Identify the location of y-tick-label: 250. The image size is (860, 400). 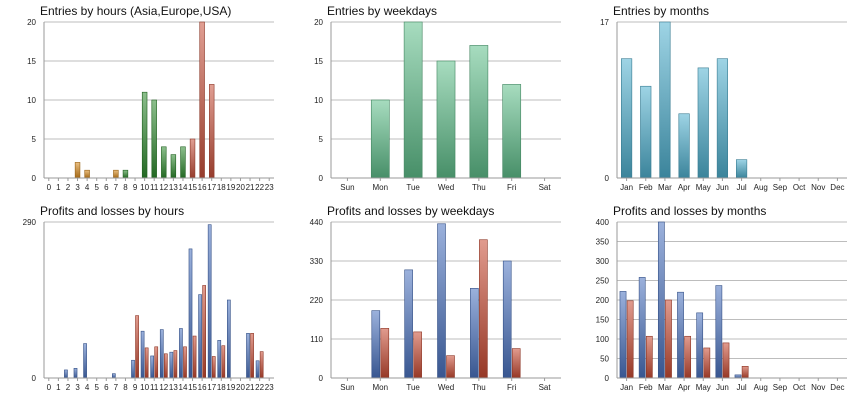
(603, 281).